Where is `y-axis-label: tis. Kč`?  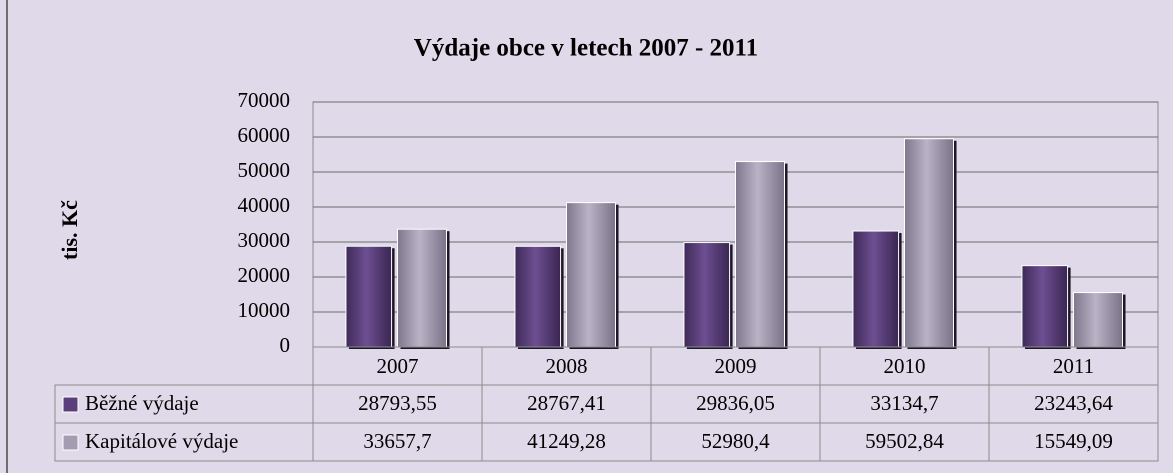 y-axis-label: tis. Kč is located at coordinates (69, 230).